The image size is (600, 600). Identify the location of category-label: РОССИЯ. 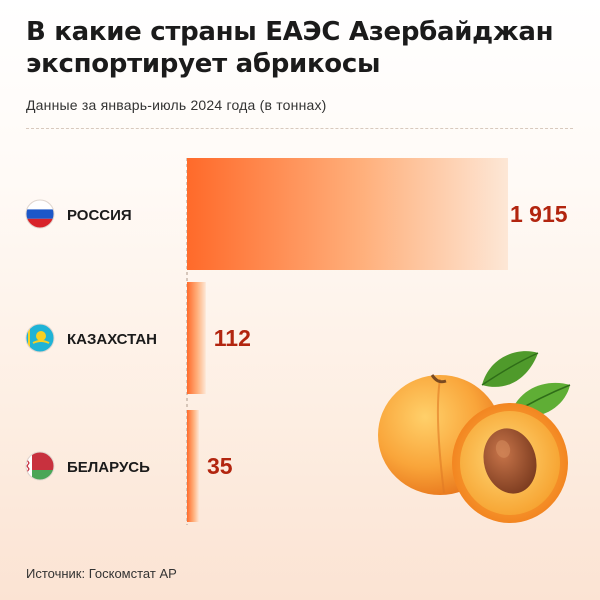
(99, 215).